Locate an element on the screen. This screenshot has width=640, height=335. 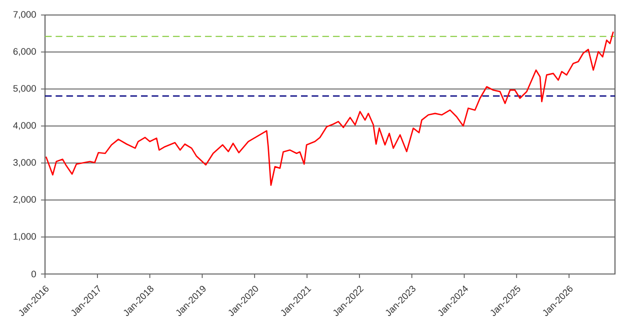
y-tick-label: 1,000 is located at coordinates (25, 237).